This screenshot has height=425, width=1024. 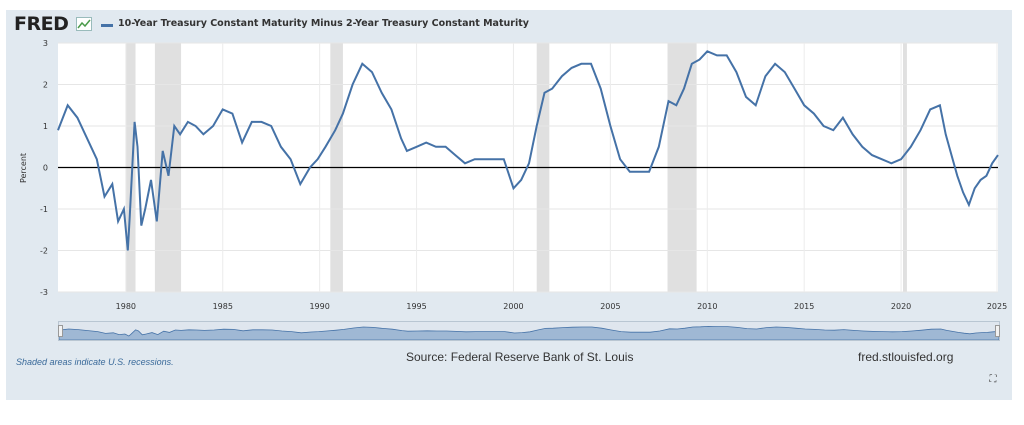 What do you see at coordinates (84, 24) in the screenshot?
I see `chart-icon` at bounding box center [84, 24].